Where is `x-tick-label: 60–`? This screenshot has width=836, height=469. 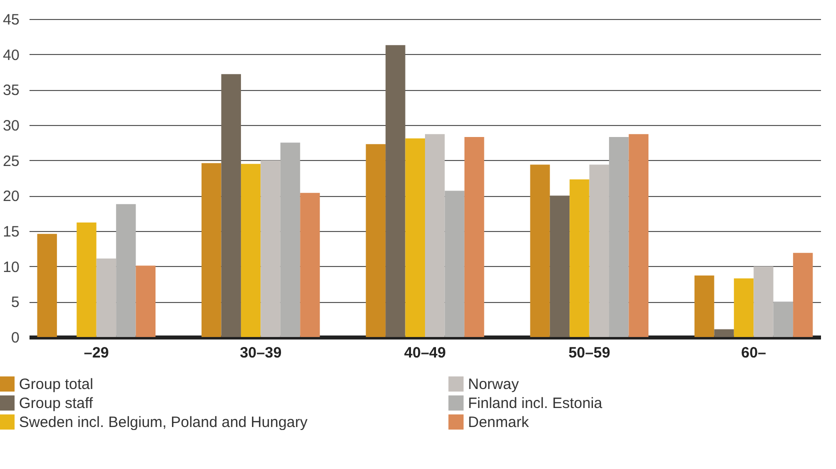
x-tick-label: 60– is located at coordinates (753, 353).